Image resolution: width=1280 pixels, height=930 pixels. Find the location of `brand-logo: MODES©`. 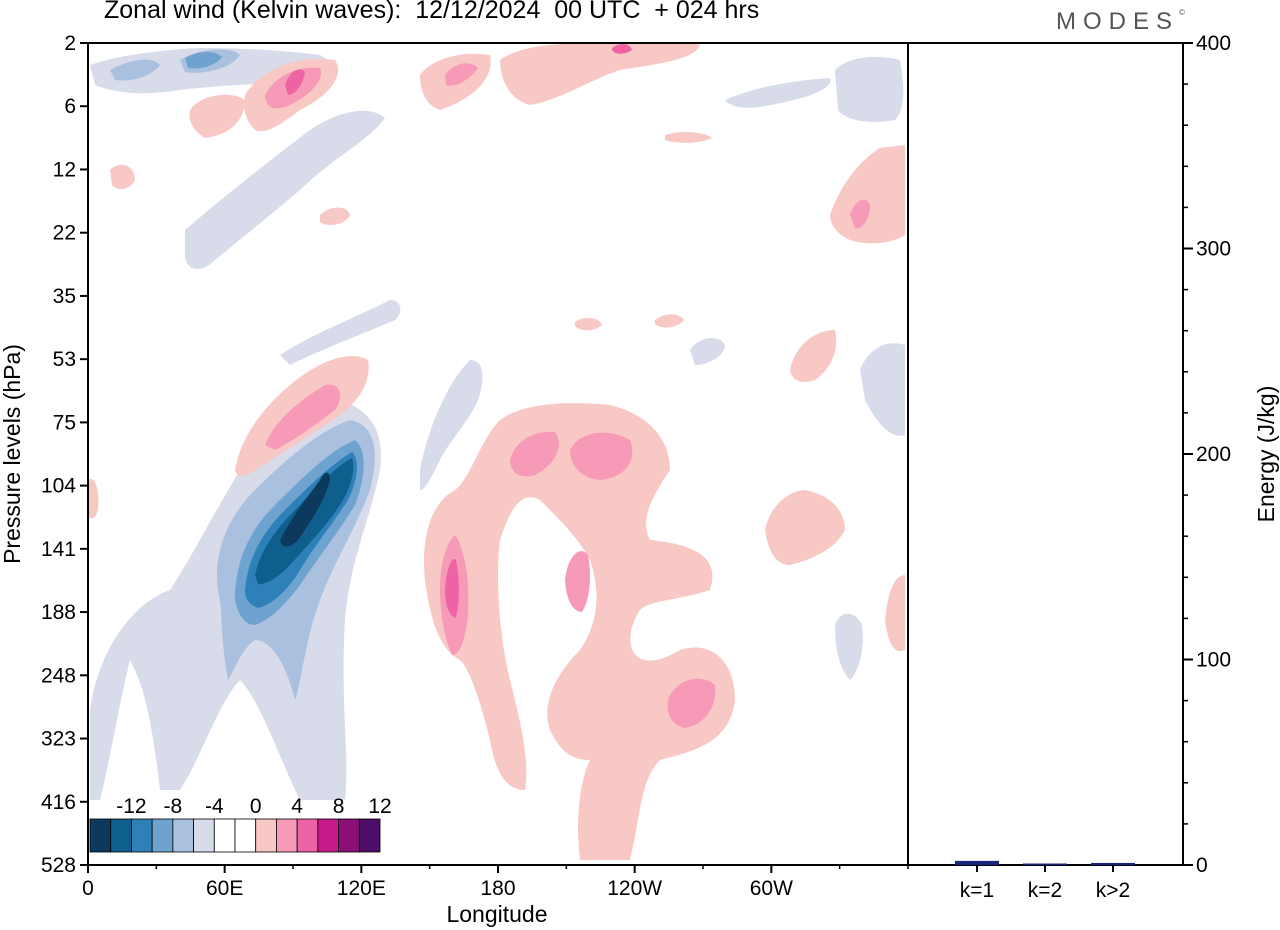

brand-logo: MODES© is located at coordinates (1120, 22).